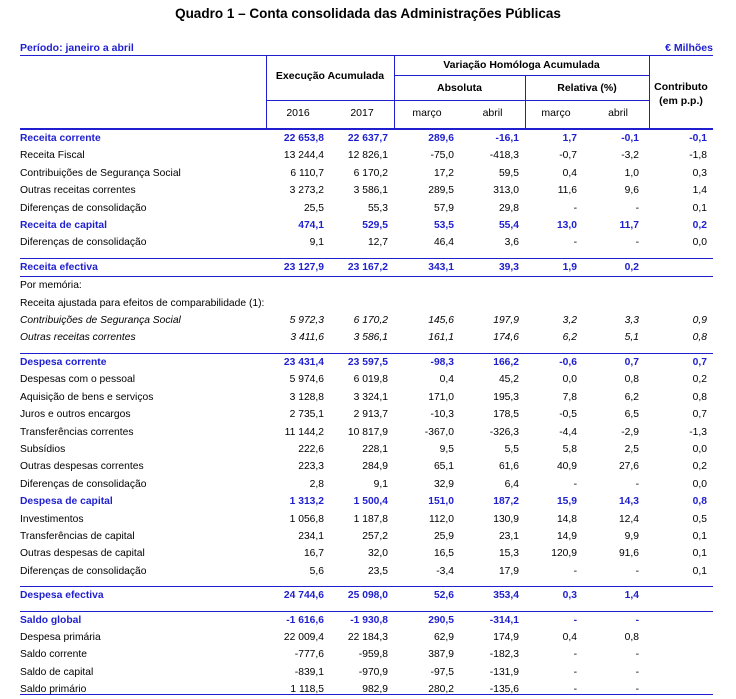 This screenshot has height=699, width=736. What do you see at coordinates (316, 243) in the screenshot?
I see `row-value: 9,1` at bounding box center [316, 243].